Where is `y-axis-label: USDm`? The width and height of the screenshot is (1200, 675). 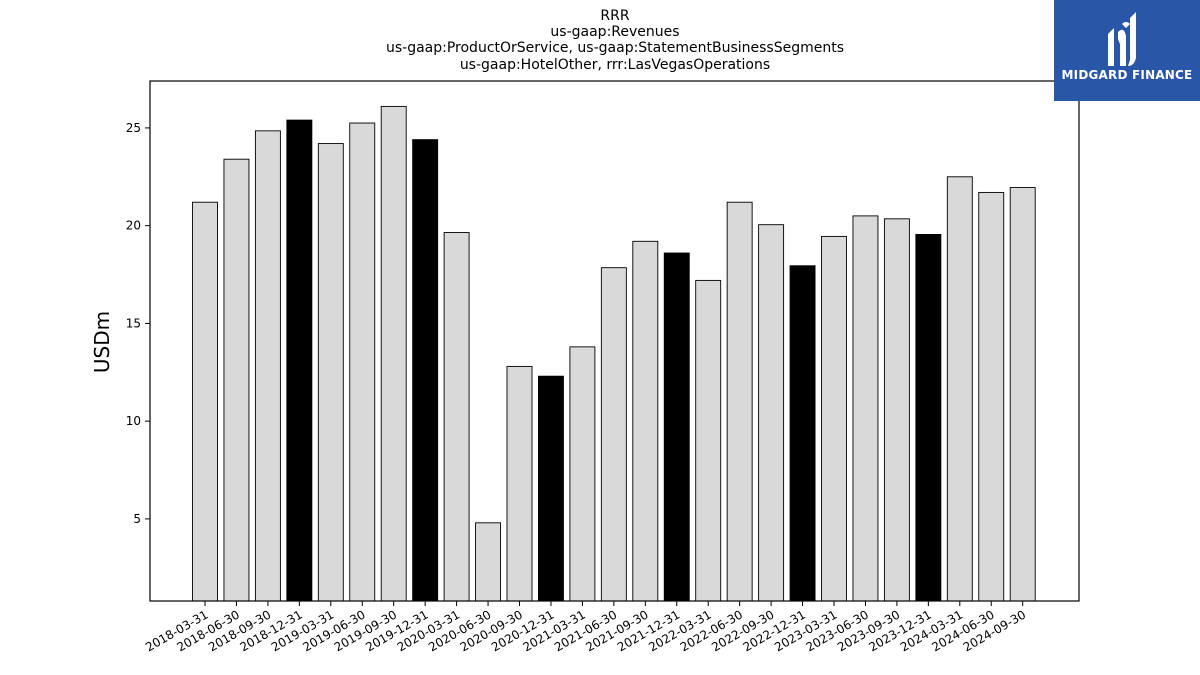
y-axis-label: USDm is located at coordinates (102, 342).